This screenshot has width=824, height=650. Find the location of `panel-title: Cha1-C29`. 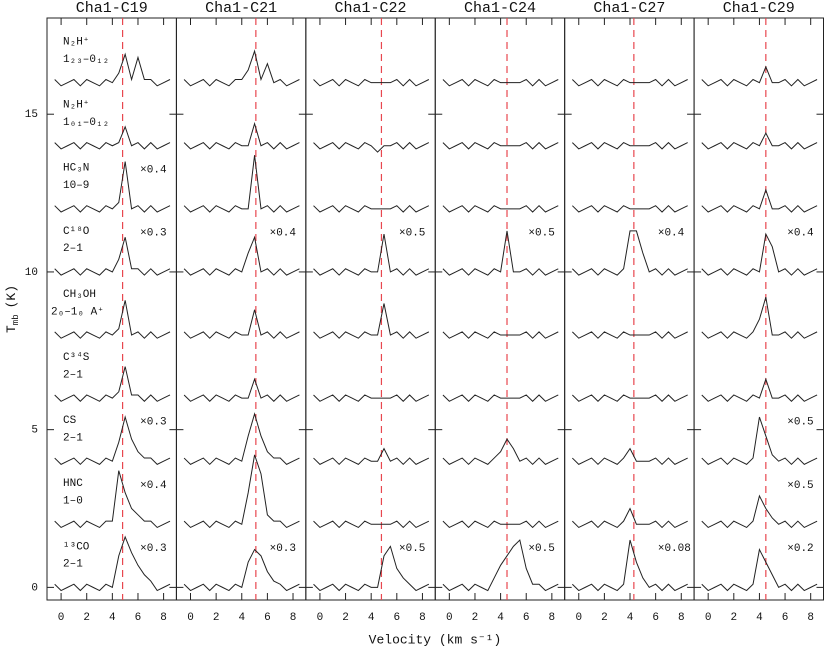

panel-title: Cha1-C29 is located at coordinates (759, 8).